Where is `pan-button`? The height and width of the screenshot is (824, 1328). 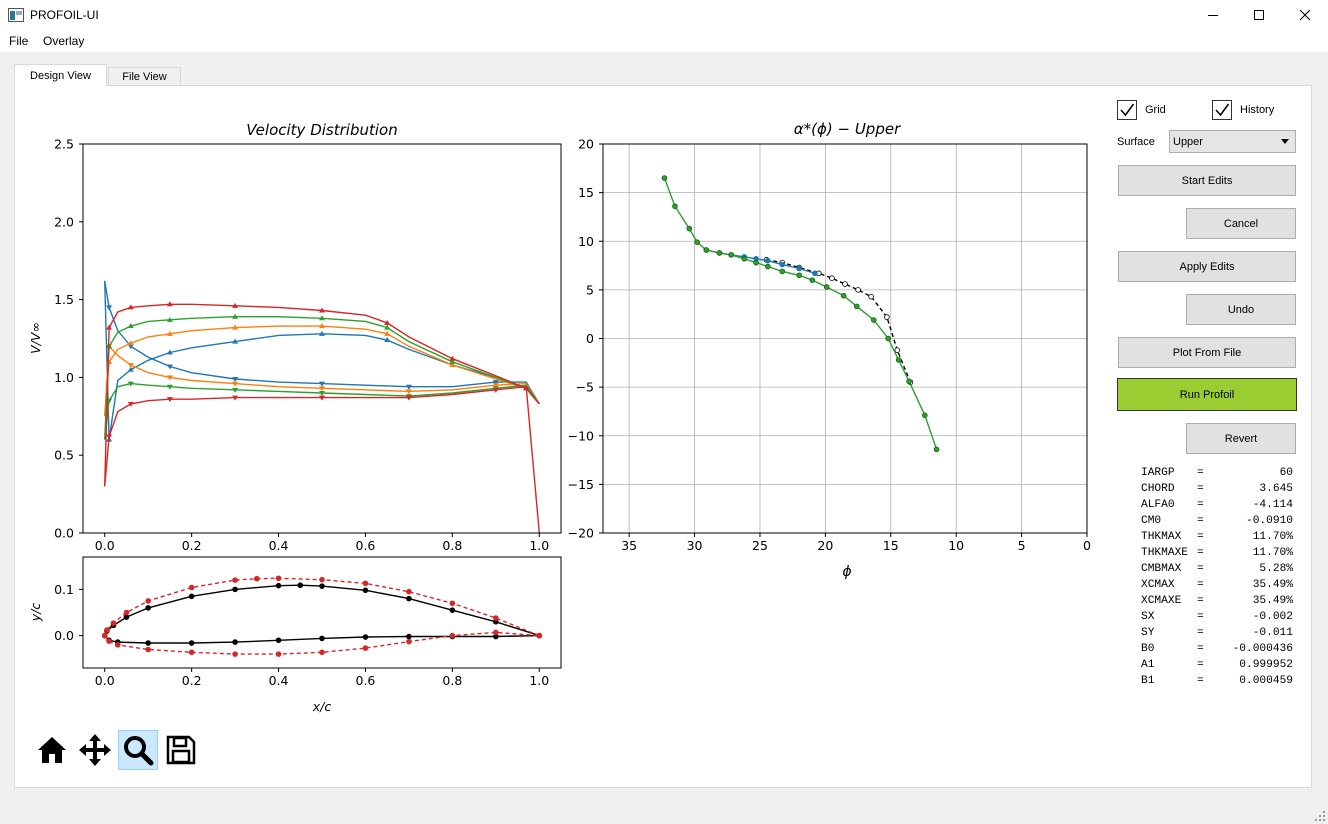
pan-button is located at coordinates (95, 750).